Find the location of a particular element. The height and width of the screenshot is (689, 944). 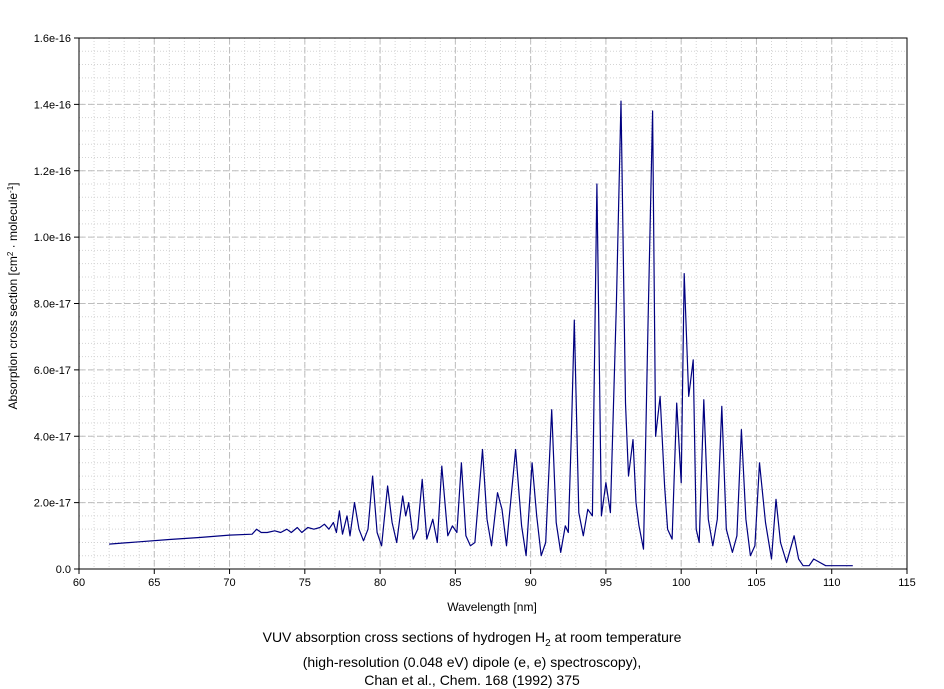

caption-line-3: Chan et al., Chem. 168 (1992) 375 is located at coordinates (472, 679).